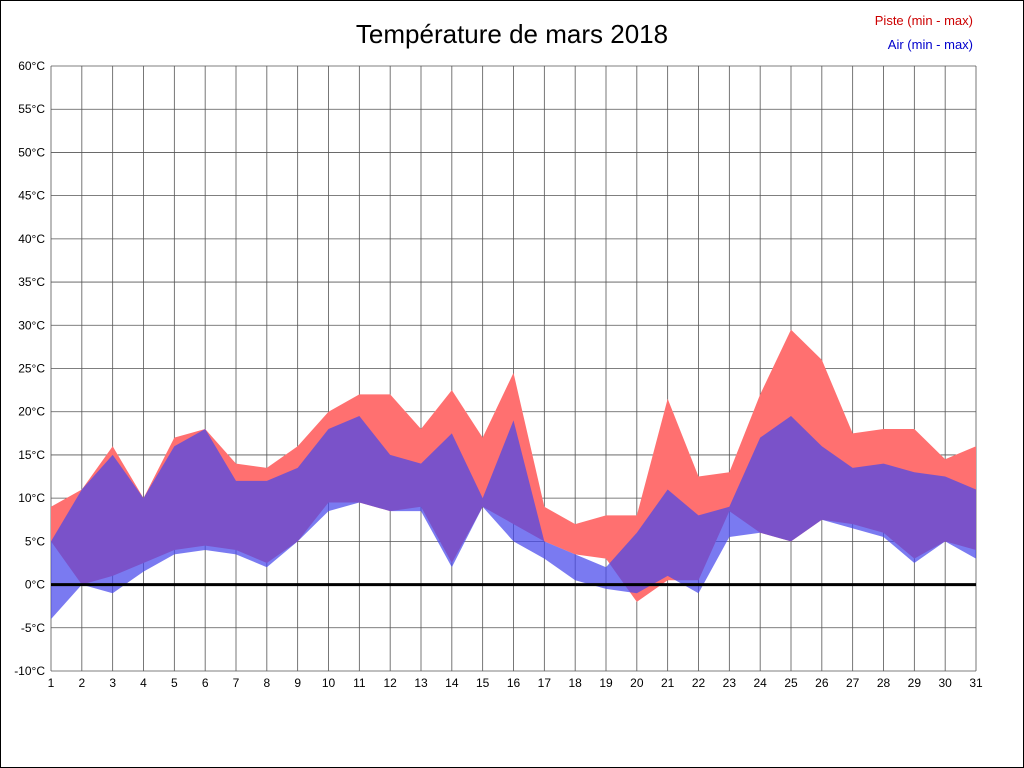 This screenshot has height=768, width=1024. What do you see at coordinates (606, 683) in the screenshot?
I see `svg-text: 19` at bounding box center [606, 683].